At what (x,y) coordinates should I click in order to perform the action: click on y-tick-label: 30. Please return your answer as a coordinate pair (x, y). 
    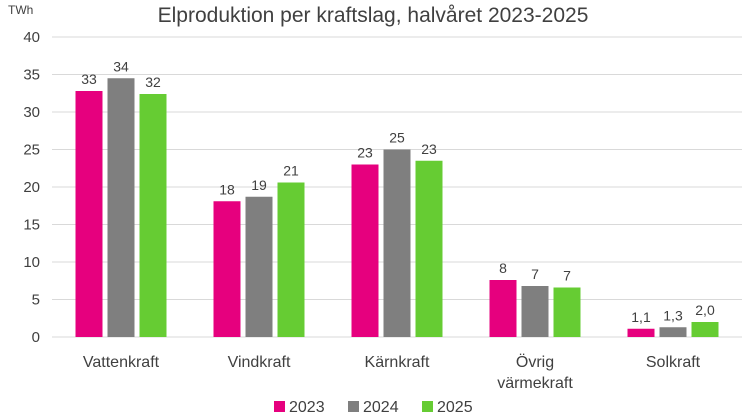
    Looking at the image, I should click on (31, 112).